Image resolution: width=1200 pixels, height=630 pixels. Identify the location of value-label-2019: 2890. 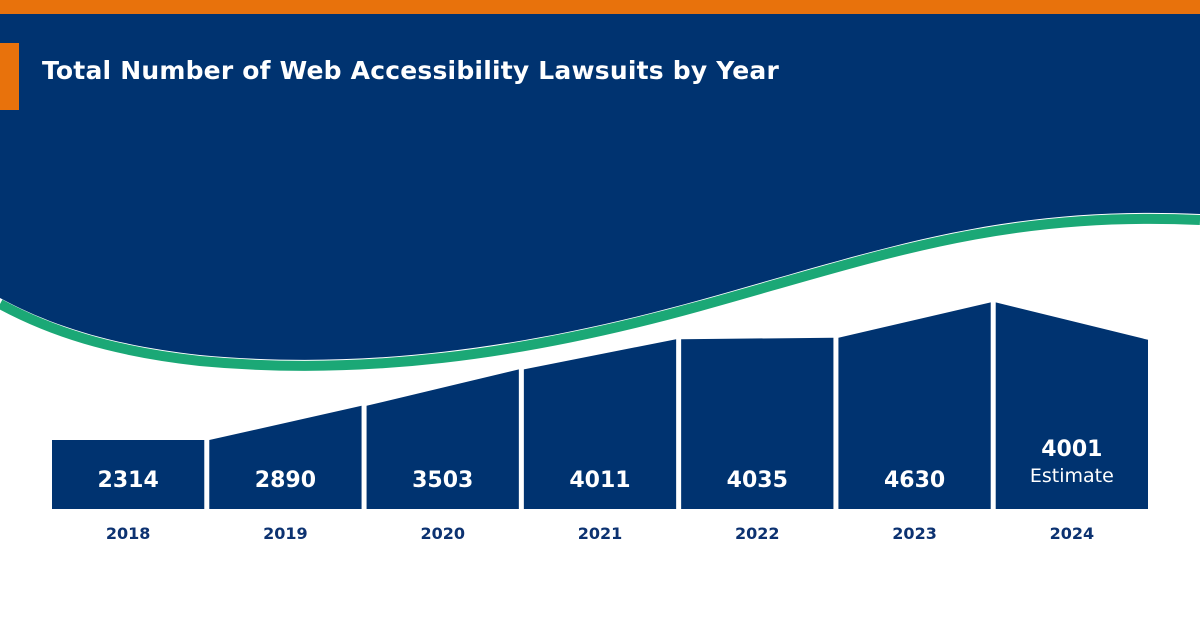
(285, 480).